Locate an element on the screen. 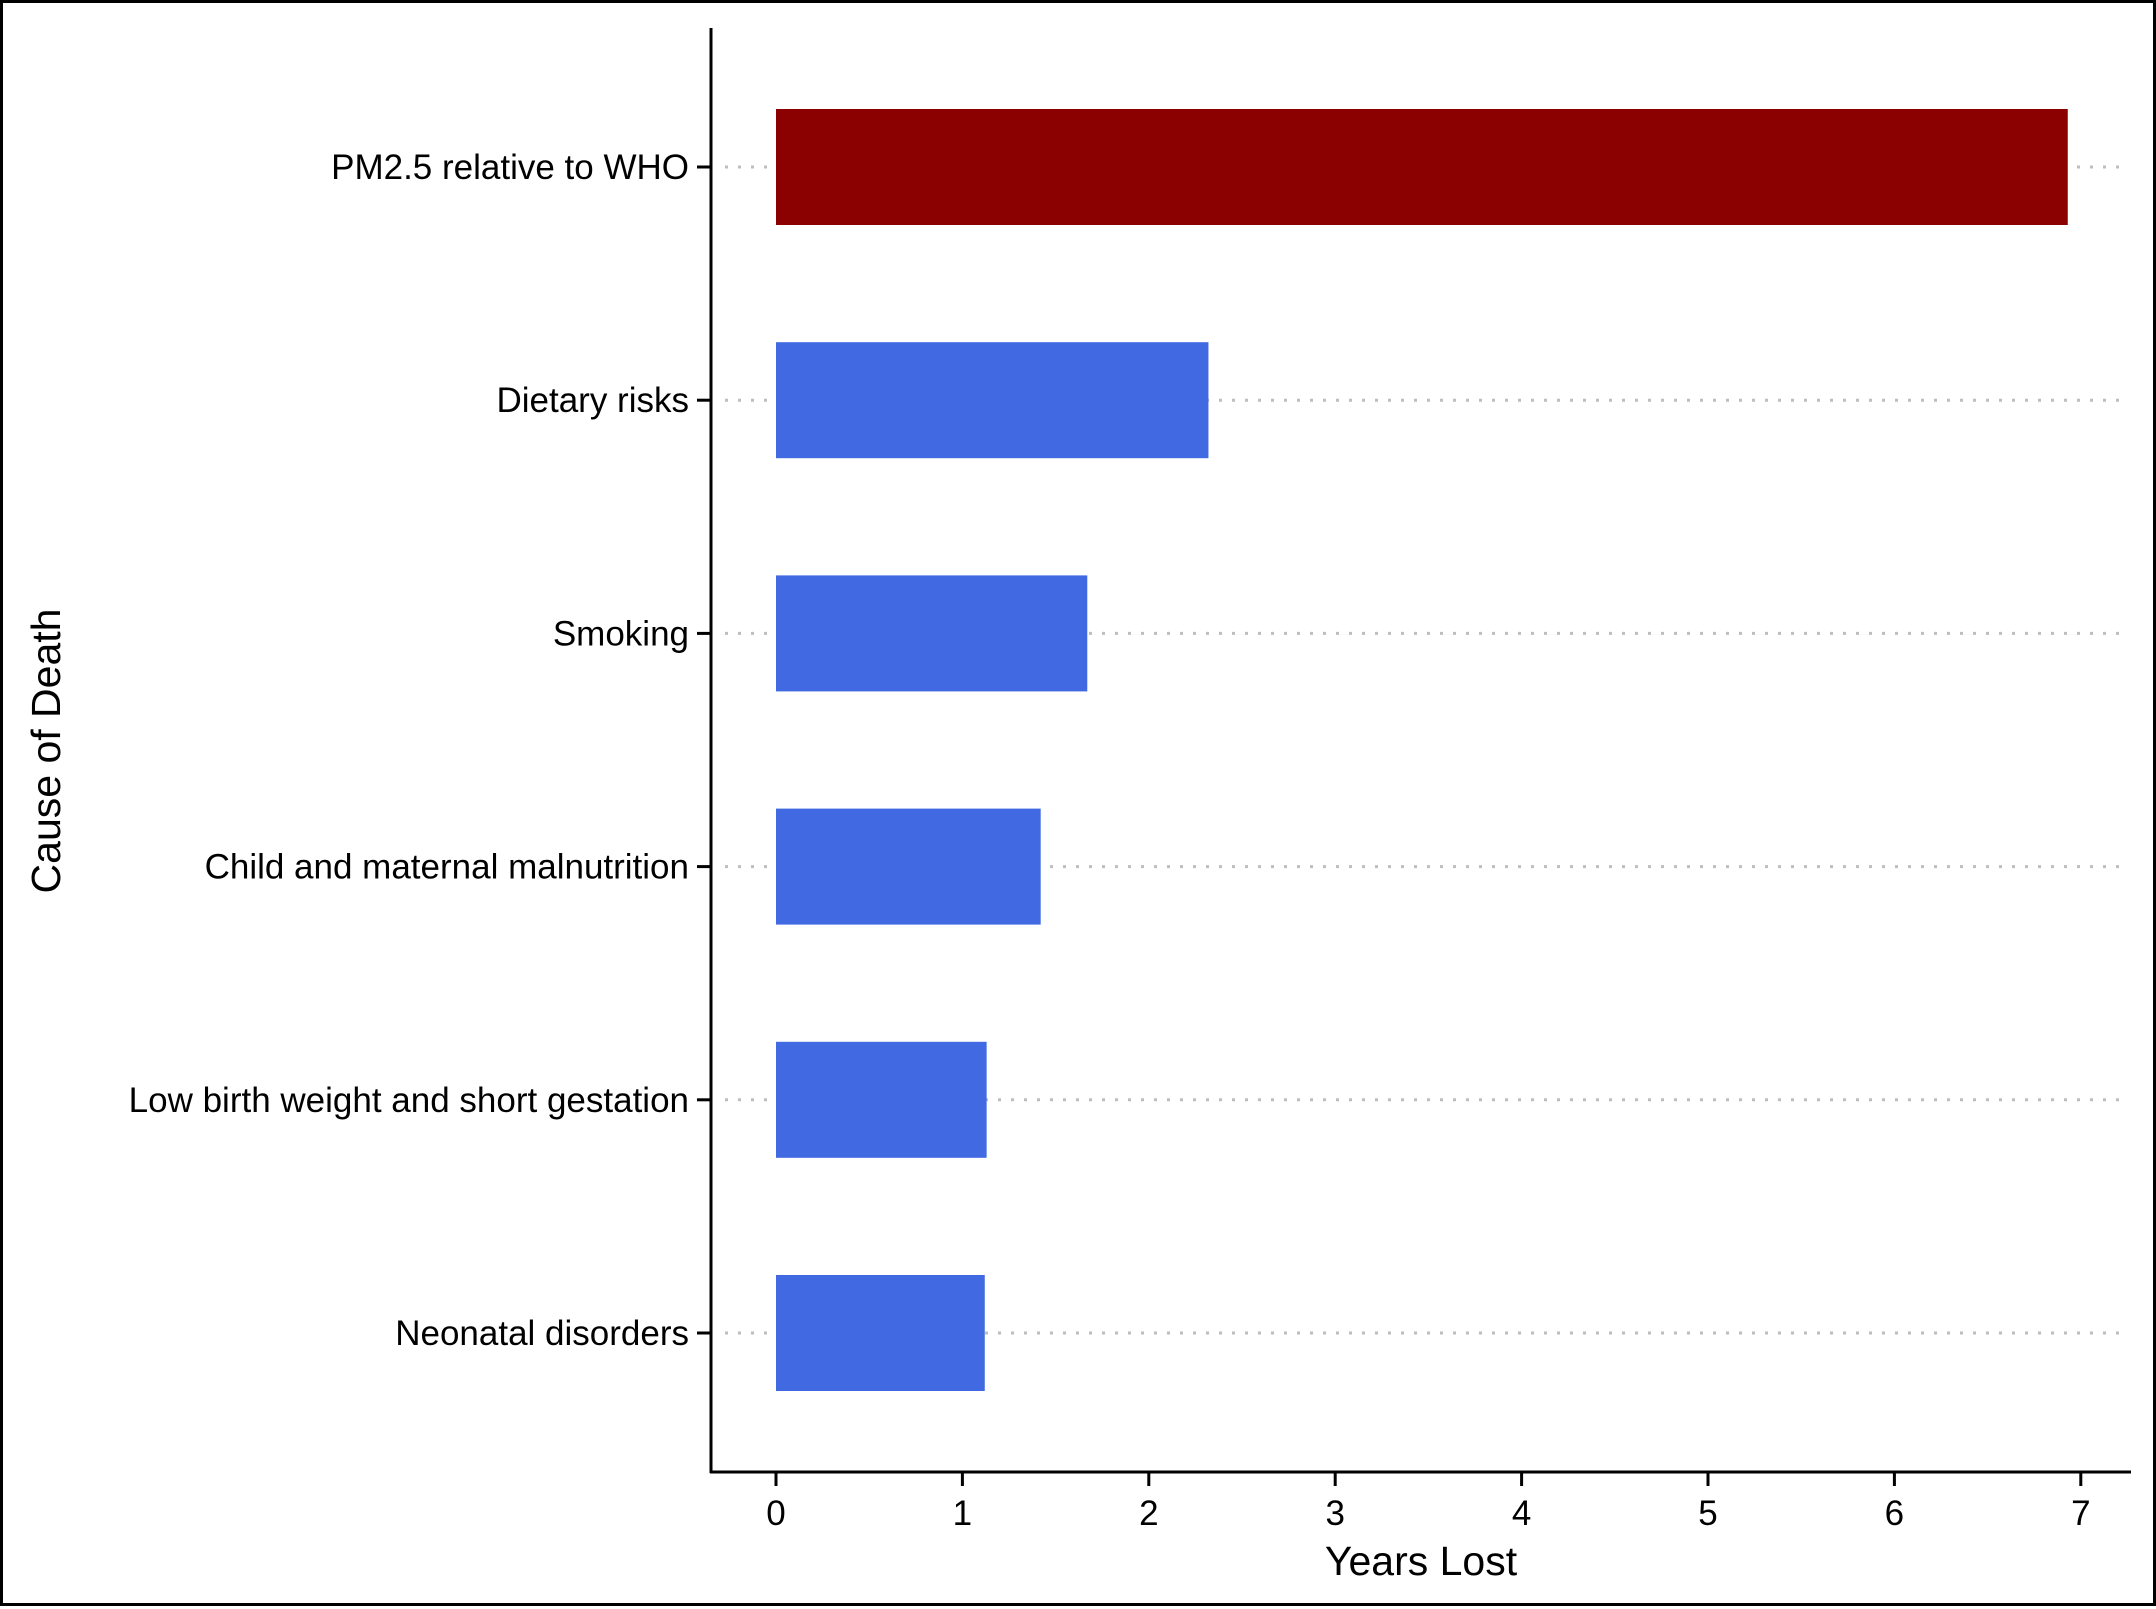 The image size is (2156, 1609). x-ticks: 0 1 2 3 4 5 6 7 is located at coordinates (1428, 1502).